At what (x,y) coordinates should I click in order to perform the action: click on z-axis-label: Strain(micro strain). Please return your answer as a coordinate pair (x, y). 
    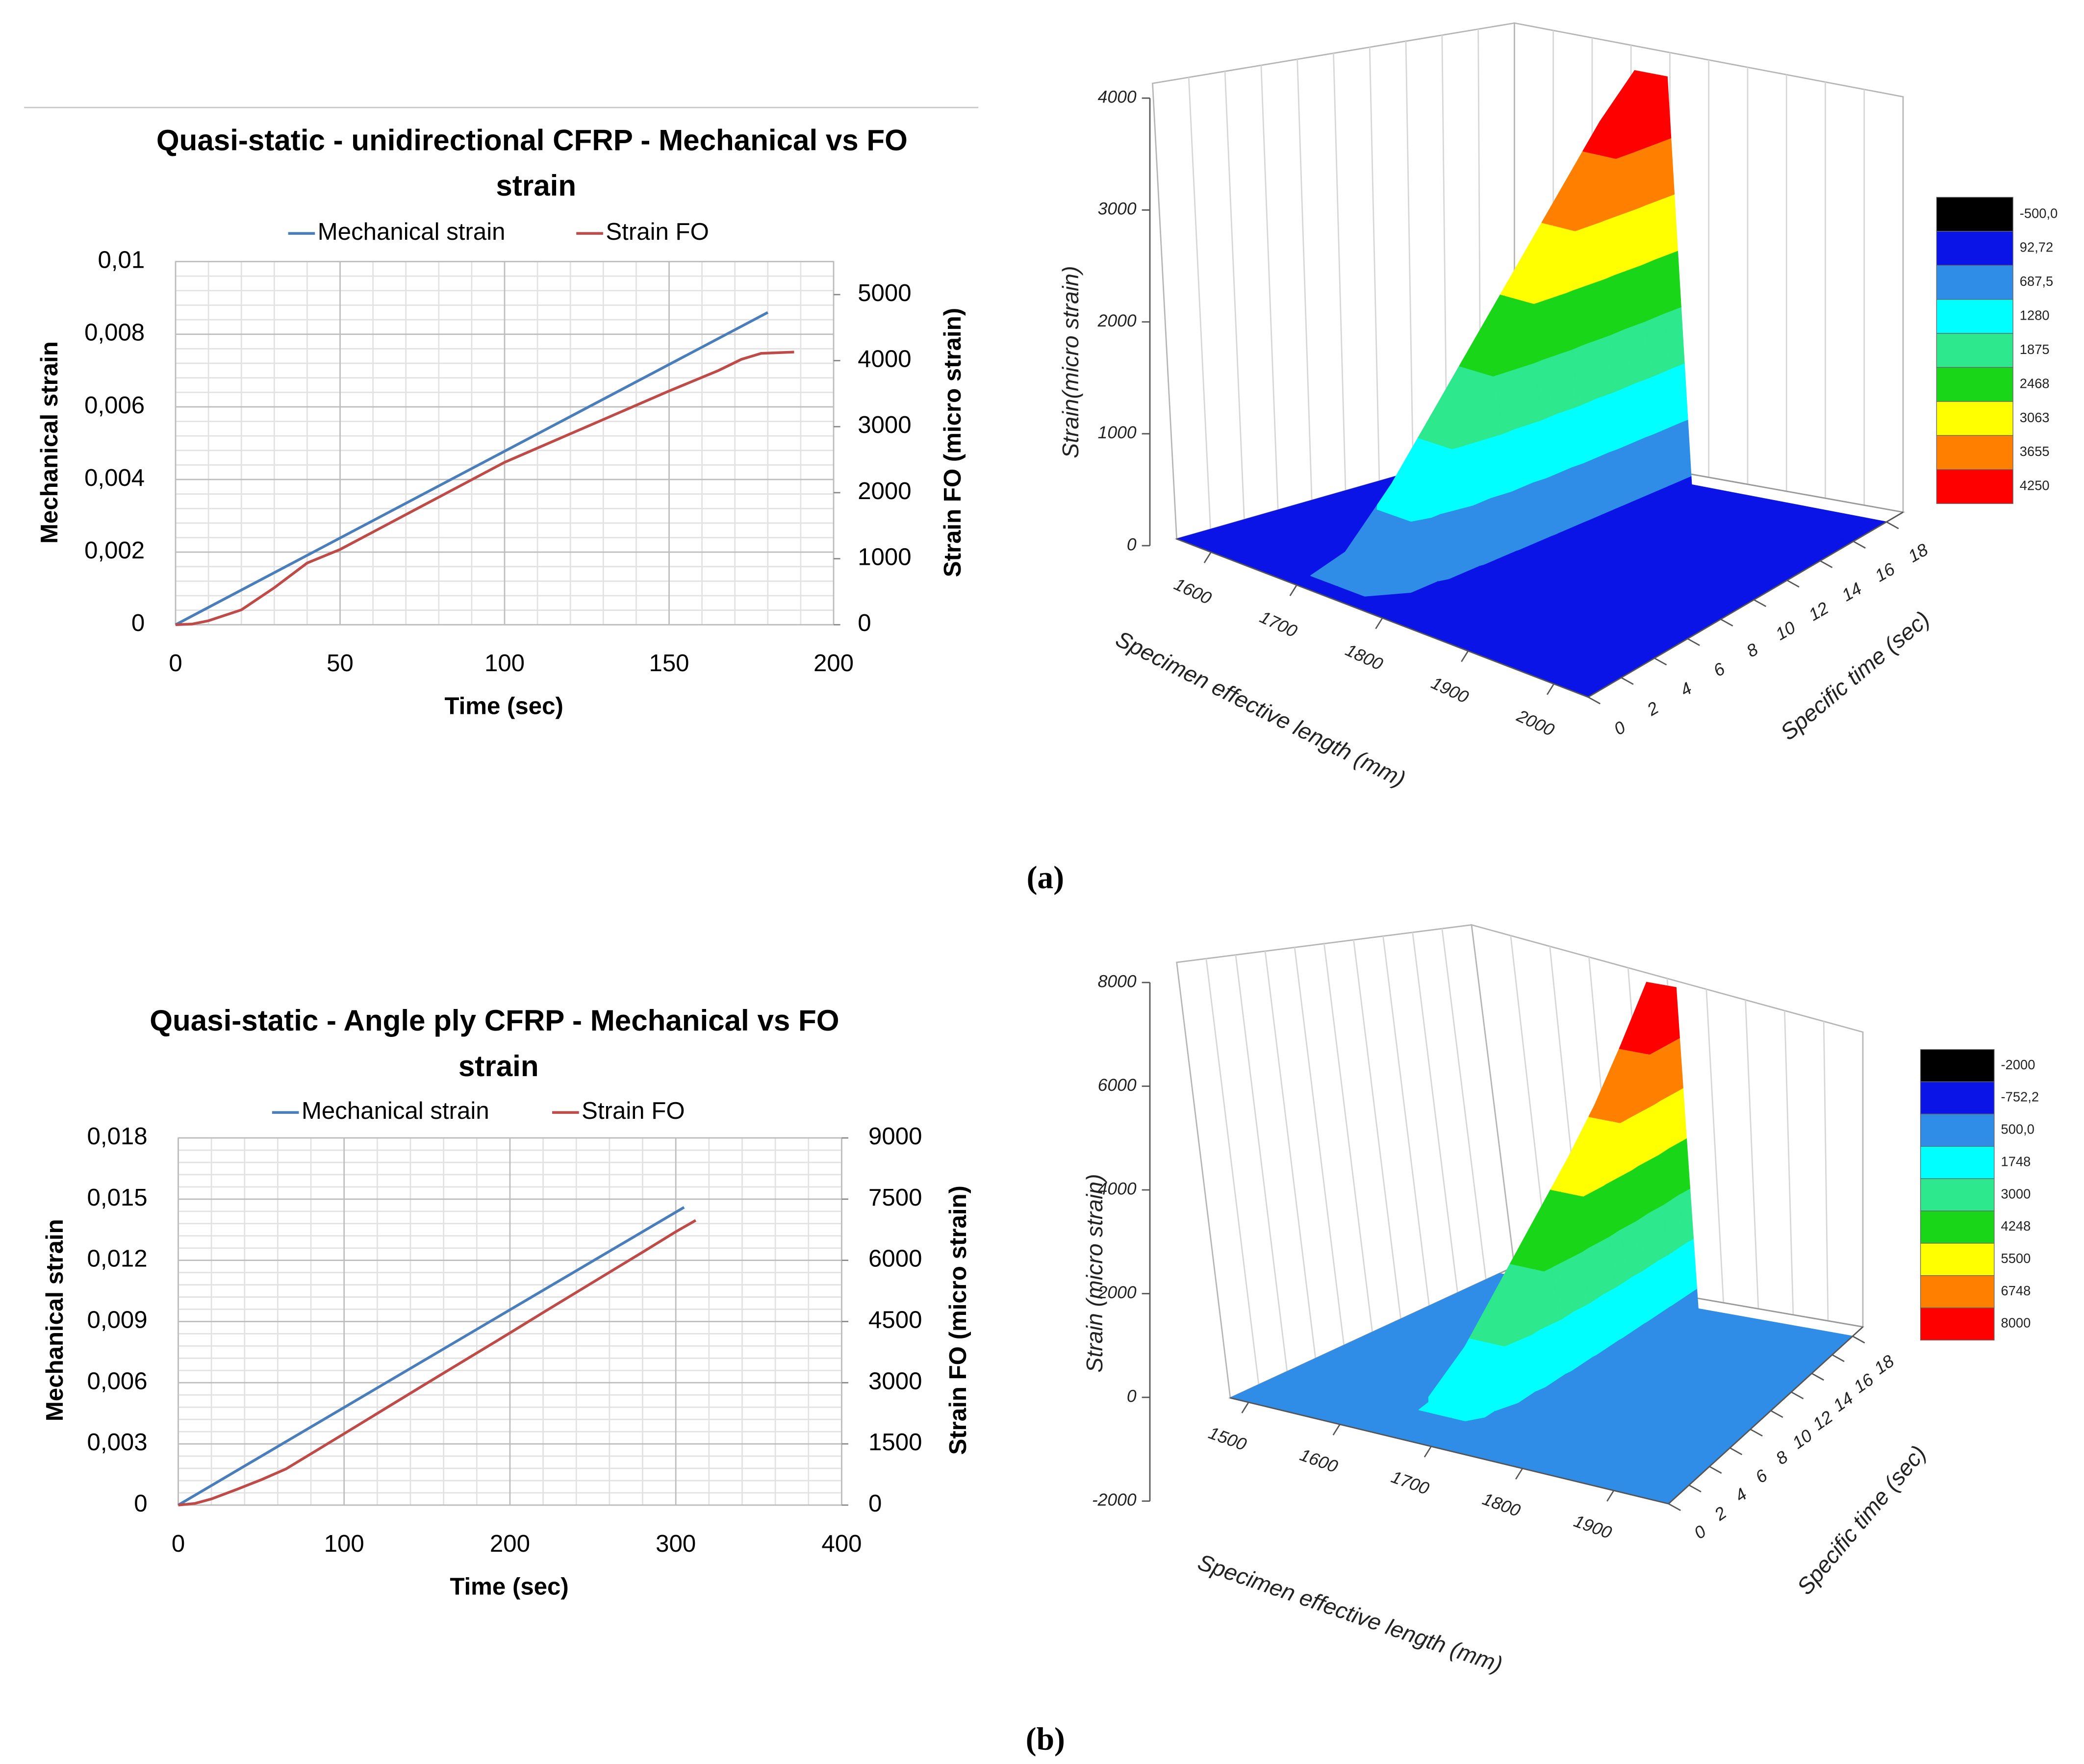
    Looking at the image, I should click on (1071, 362).